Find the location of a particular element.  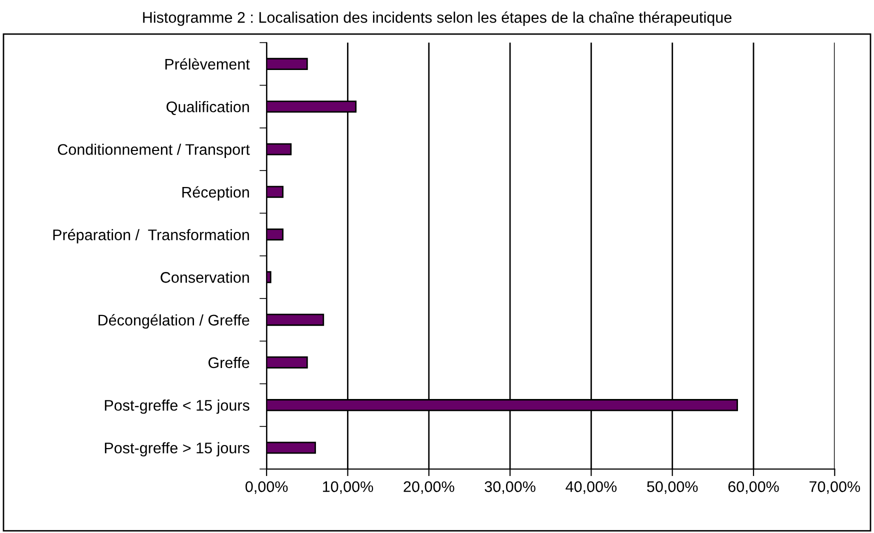

y-tick-label: Post-greffe > 15 jours is located at coordinates (177, 449).